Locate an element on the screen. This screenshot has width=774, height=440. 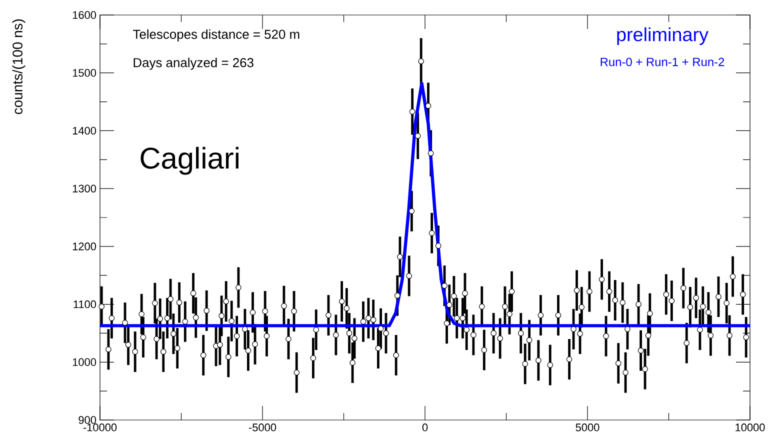
annotation: Telescopes distance = 520 m is located at coordinates (216, 35).